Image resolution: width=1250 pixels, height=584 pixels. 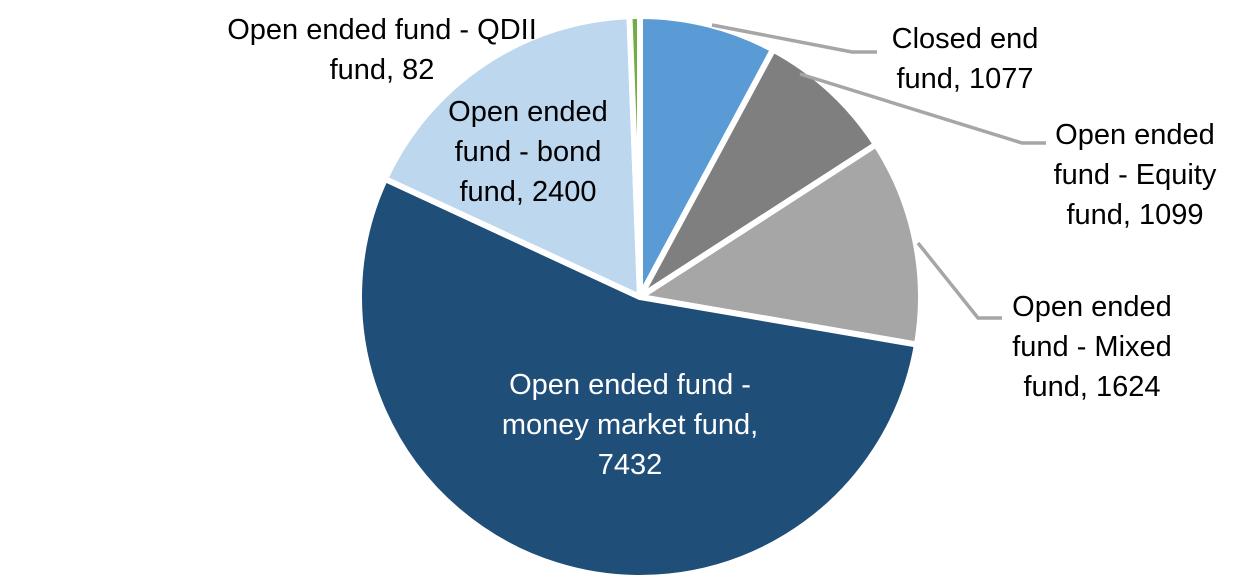 I want to click on pie-slice-mixed-fund, so click(x=780, y=244).